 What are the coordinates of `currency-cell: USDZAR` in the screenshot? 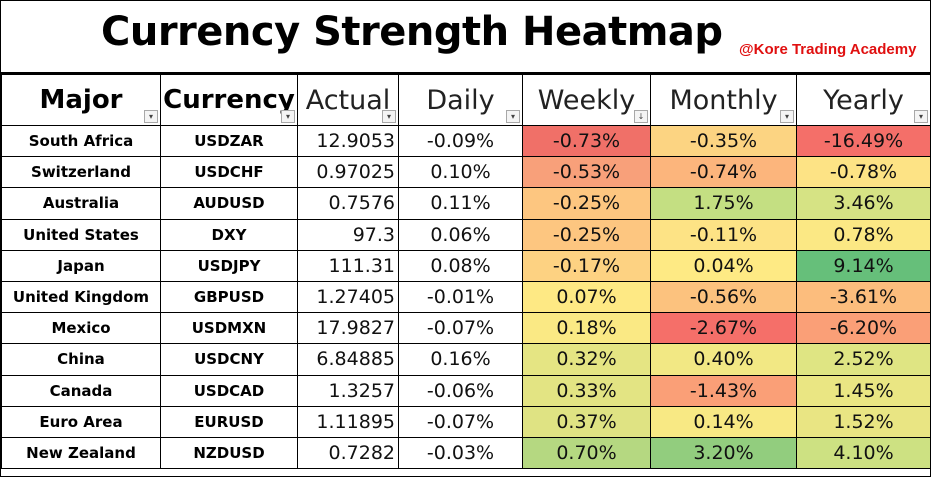 It's located at (229, 141).